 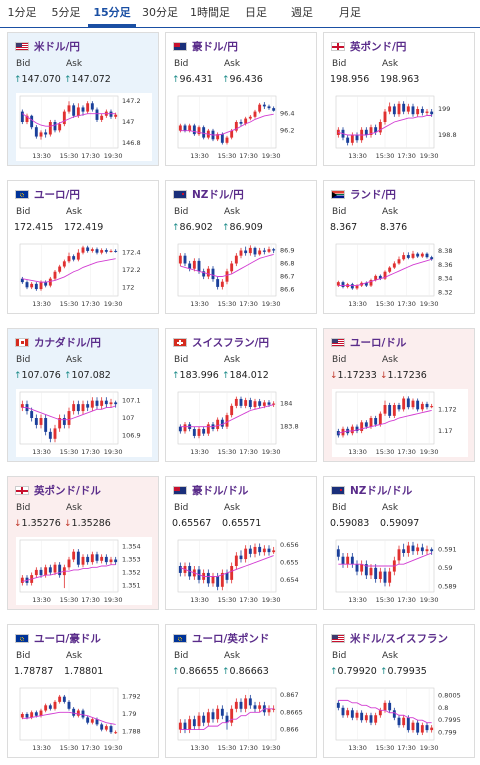 What do you see at coordinates (66, 12) in the screenshot?
I see `tab-1: 5分足` at bounding box center [66, 12].